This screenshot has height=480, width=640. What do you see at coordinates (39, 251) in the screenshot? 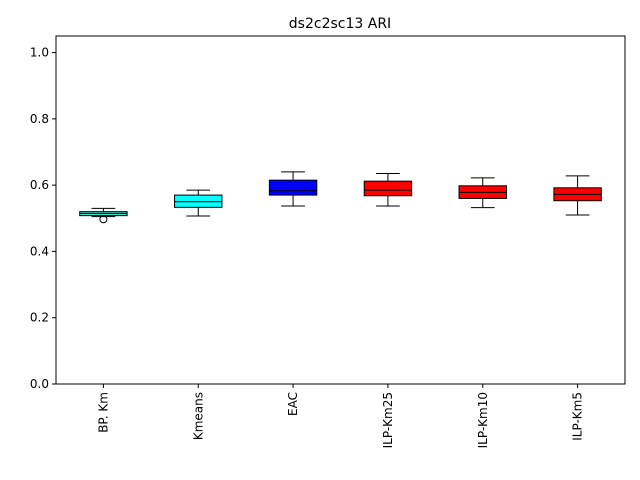
I see `y-tick-label: 0.4` at bounding box center [39, 251].